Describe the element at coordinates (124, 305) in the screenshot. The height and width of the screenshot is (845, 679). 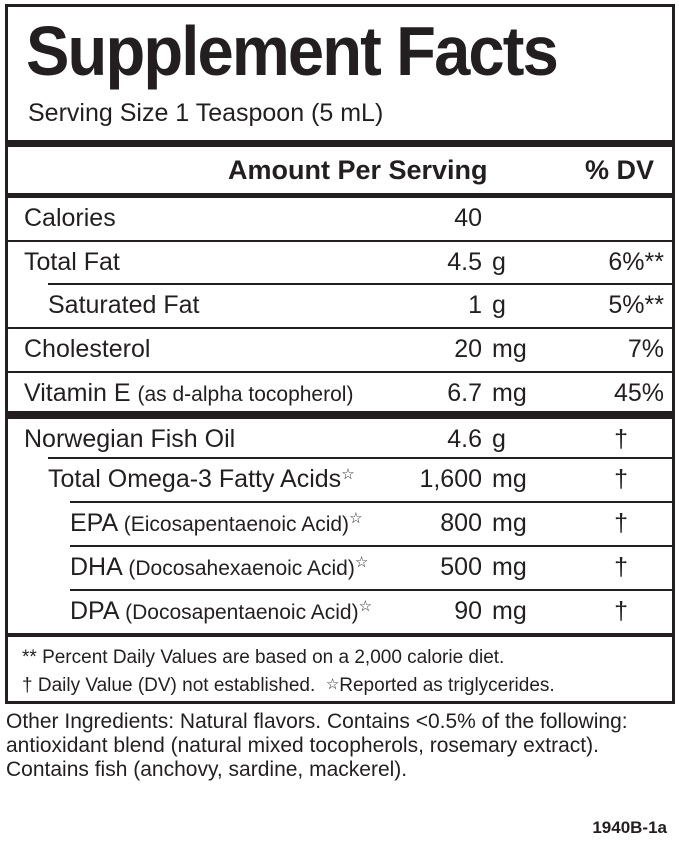
I see `row-name: Saturated Fat` at that location.